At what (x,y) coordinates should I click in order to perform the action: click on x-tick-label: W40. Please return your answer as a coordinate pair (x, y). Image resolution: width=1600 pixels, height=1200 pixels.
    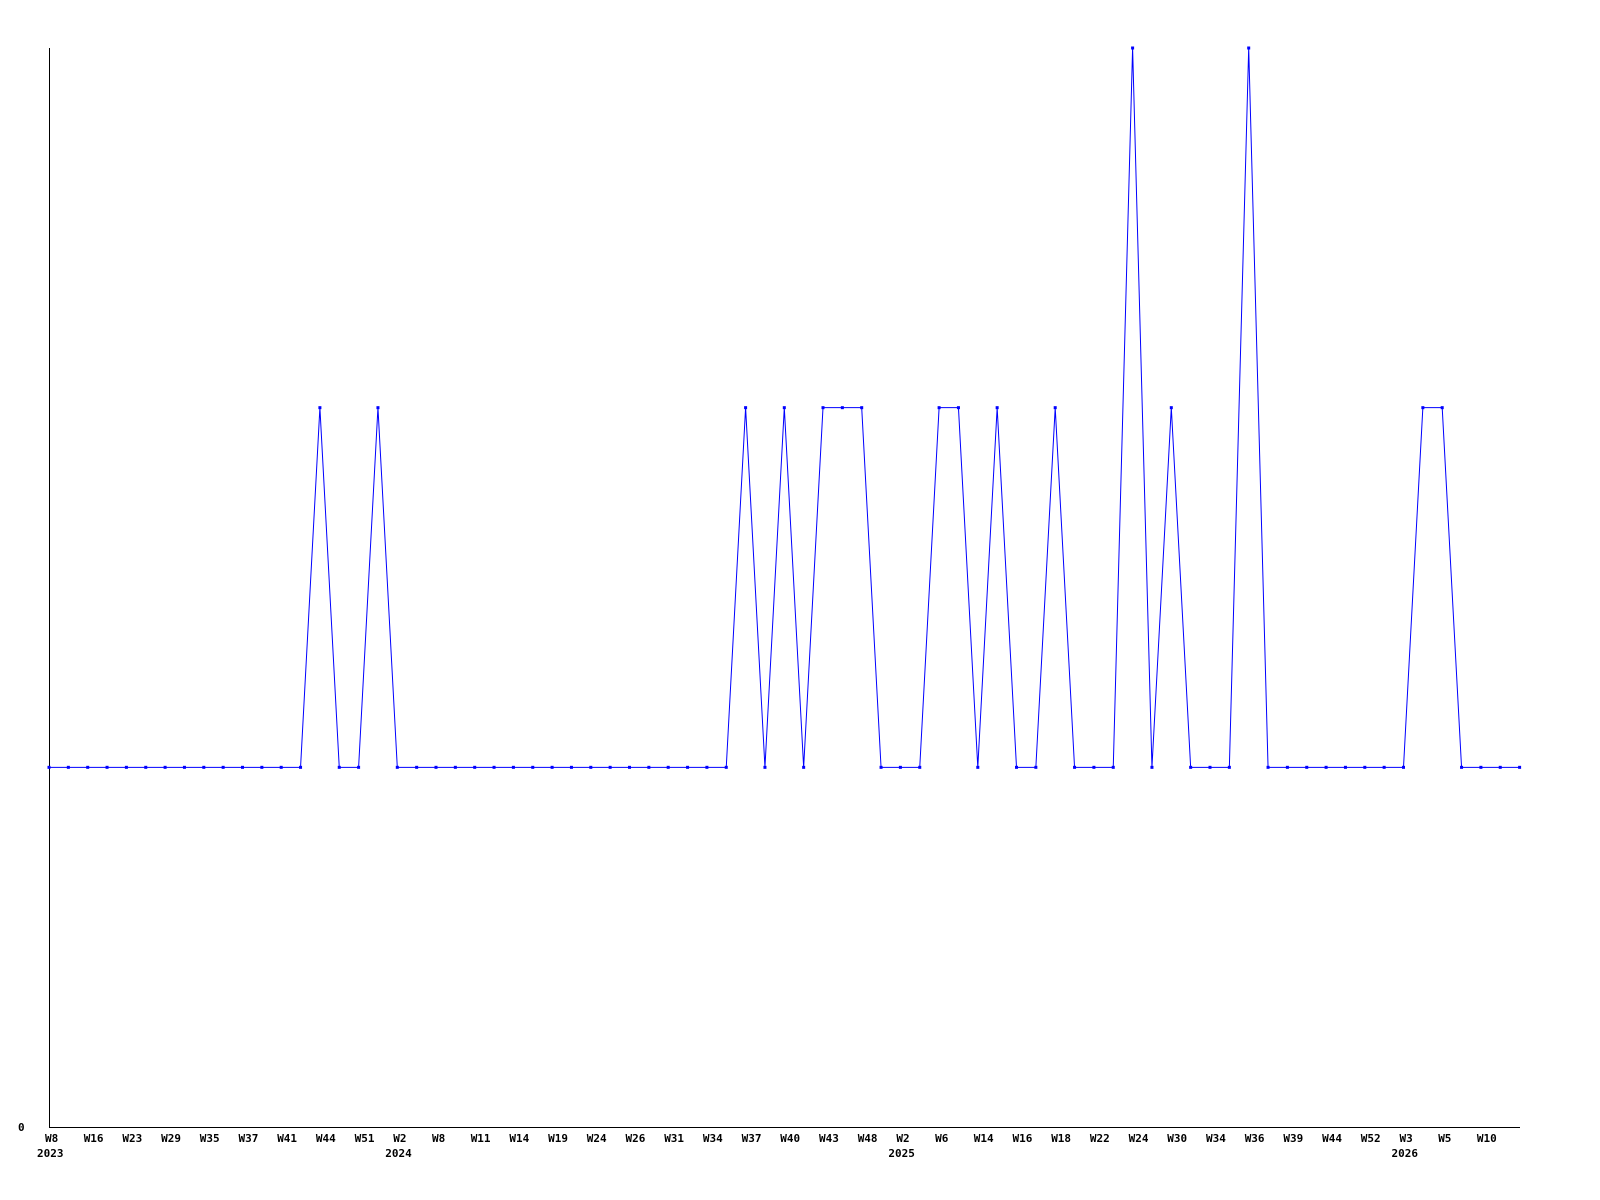
    Looking at the image, I should click on (790, 1138).